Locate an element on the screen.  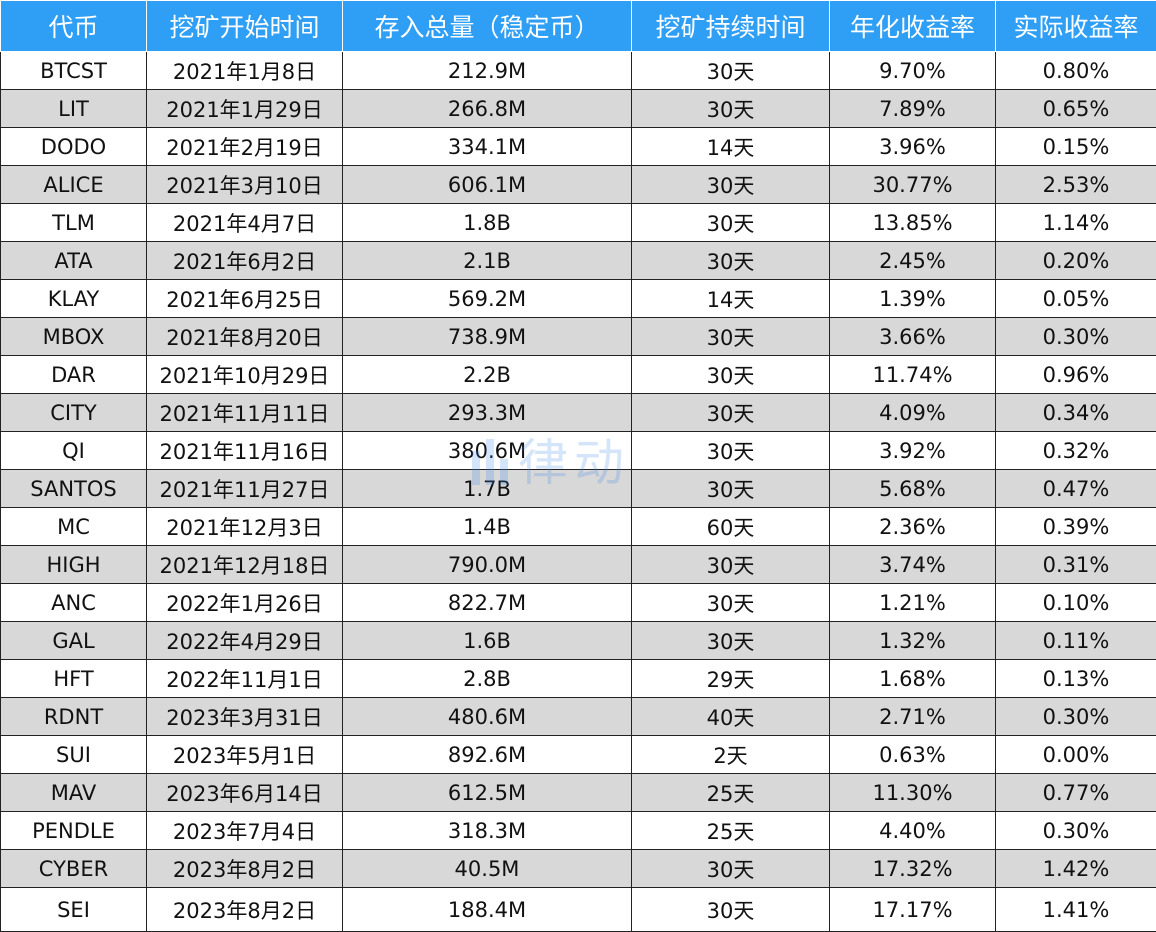
table-row: DODO 2021年2月19日 334.1M 14天 3.96% 0.15% is located at coordinates (578, 146).